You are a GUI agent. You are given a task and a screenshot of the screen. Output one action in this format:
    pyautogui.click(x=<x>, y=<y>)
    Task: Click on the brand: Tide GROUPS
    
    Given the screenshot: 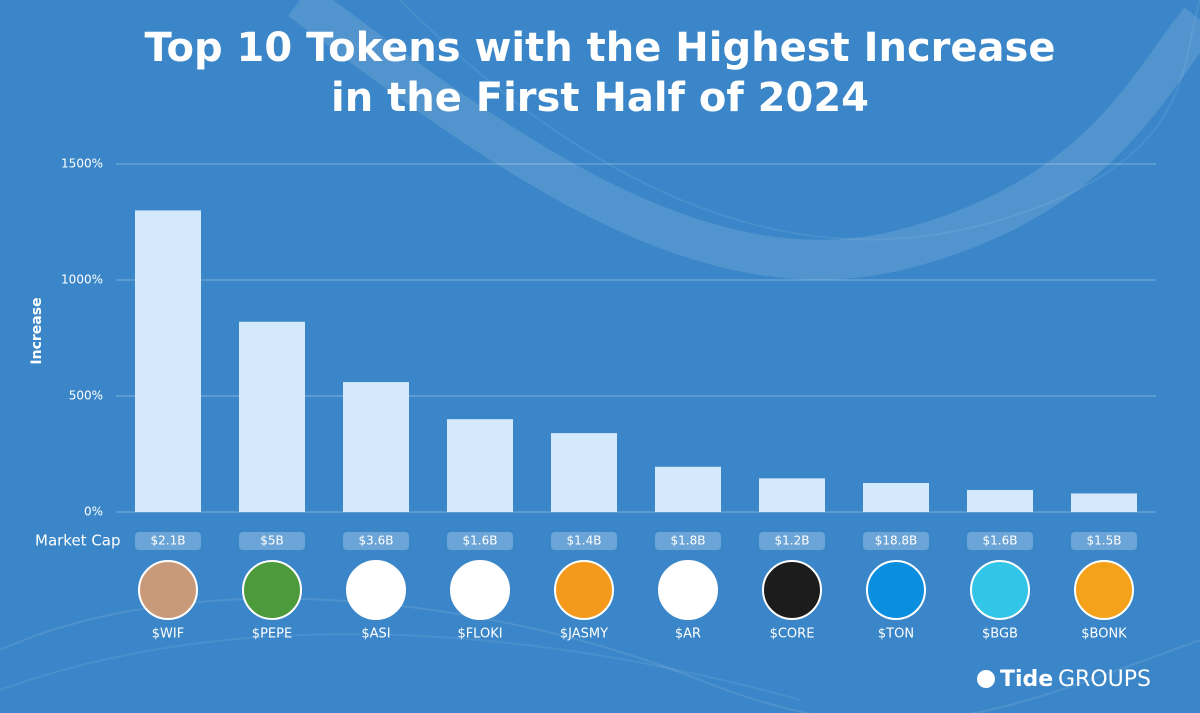 What is the action you would take?
    pyautogui.click(x=1064, y=679)
    